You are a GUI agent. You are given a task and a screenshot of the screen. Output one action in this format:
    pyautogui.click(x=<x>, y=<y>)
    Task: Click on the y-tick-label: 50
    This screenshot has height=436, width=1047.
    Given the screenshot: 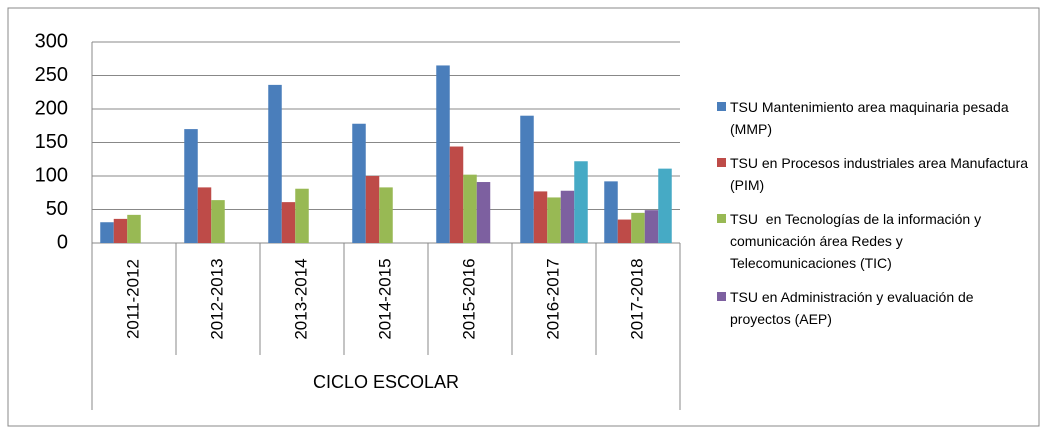 What is the action you would take?
    pyautogui.click(x=57, y=209)
    